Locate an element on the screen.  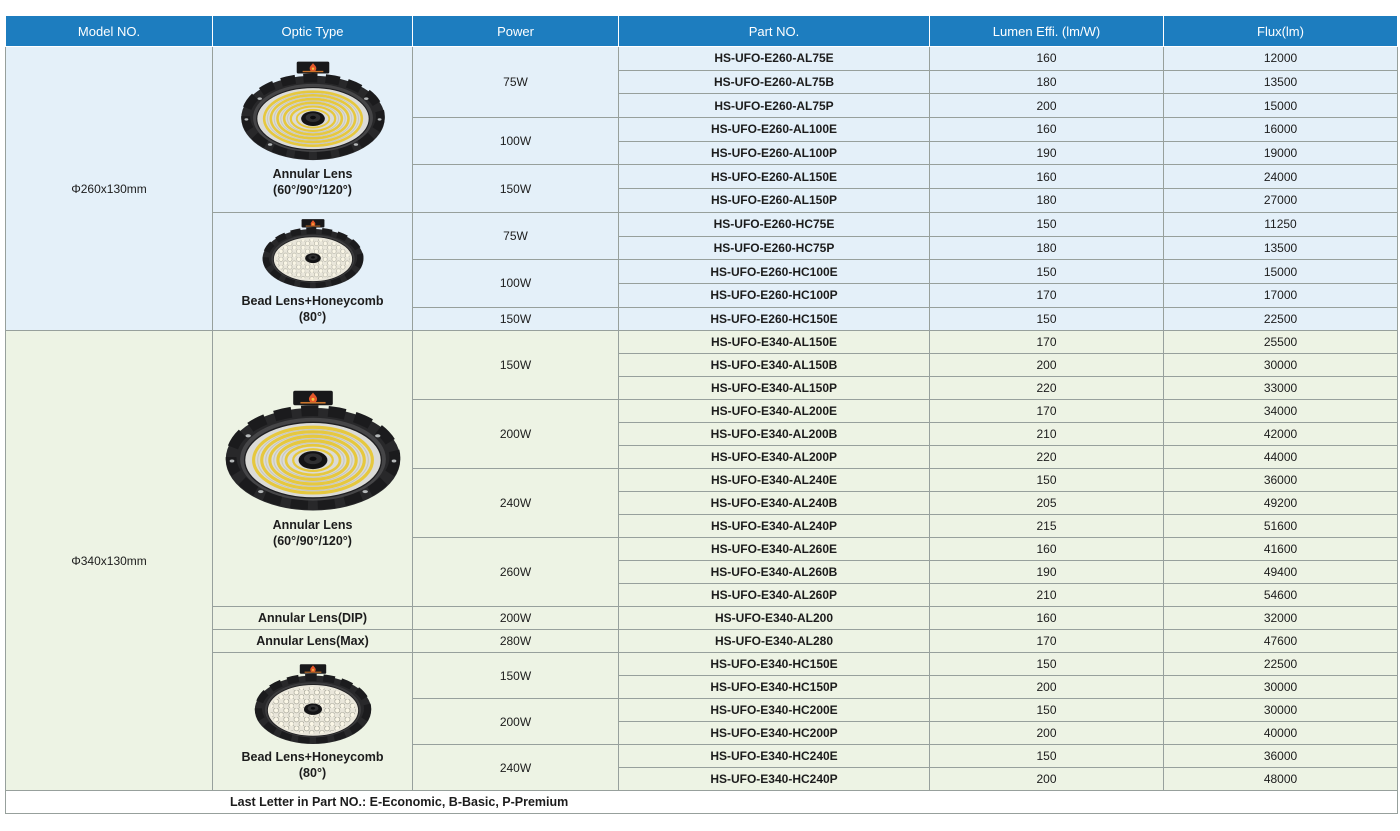
spec-row: HS-UFO-E260-AL150P 180 27000 is located at coordinates (702, 200).